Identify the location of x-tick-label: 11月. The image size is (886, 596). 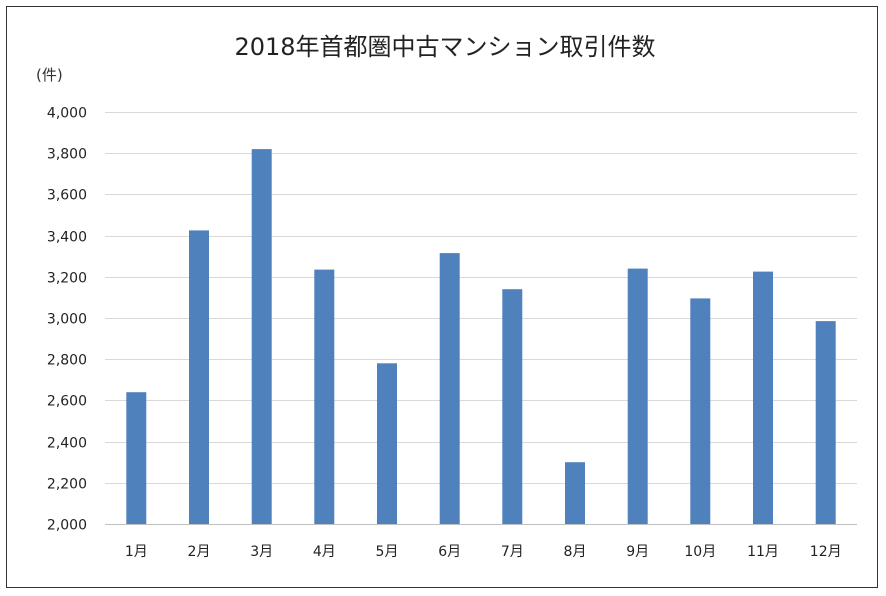
(763, 552).